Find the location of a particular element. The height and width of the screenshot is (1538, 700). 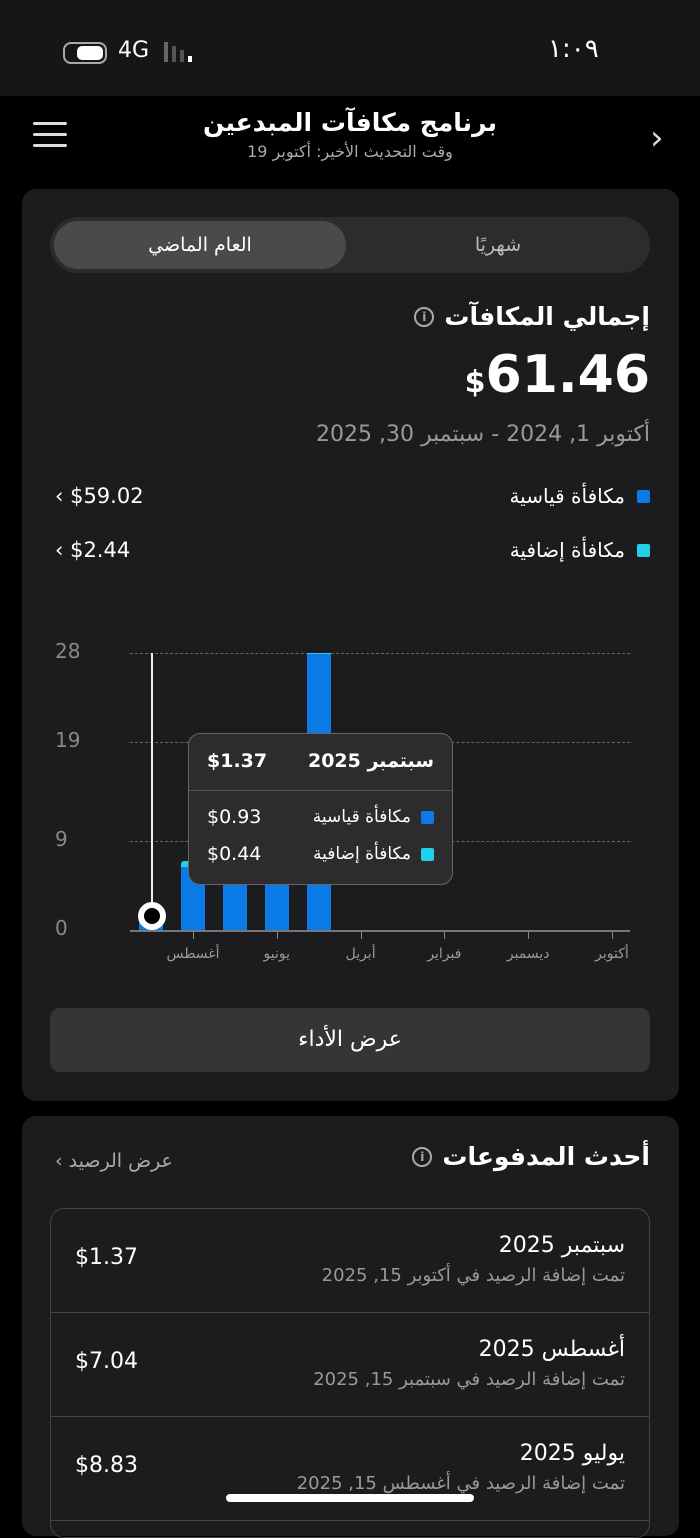

page-title: برنامج مكافآت المبدعين is located at coordinates (350, 122).